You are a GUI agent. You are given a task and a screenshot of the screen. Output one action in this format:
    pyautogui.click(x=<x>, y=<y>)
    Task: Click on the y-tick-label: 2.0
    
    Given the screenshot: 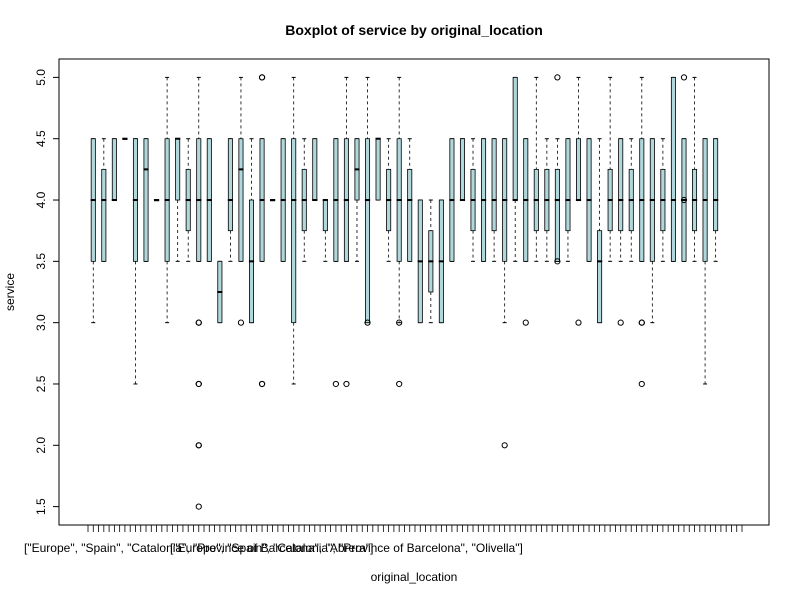 What is the action you would take?
    pyautogui.click(x=41, y=445)
    